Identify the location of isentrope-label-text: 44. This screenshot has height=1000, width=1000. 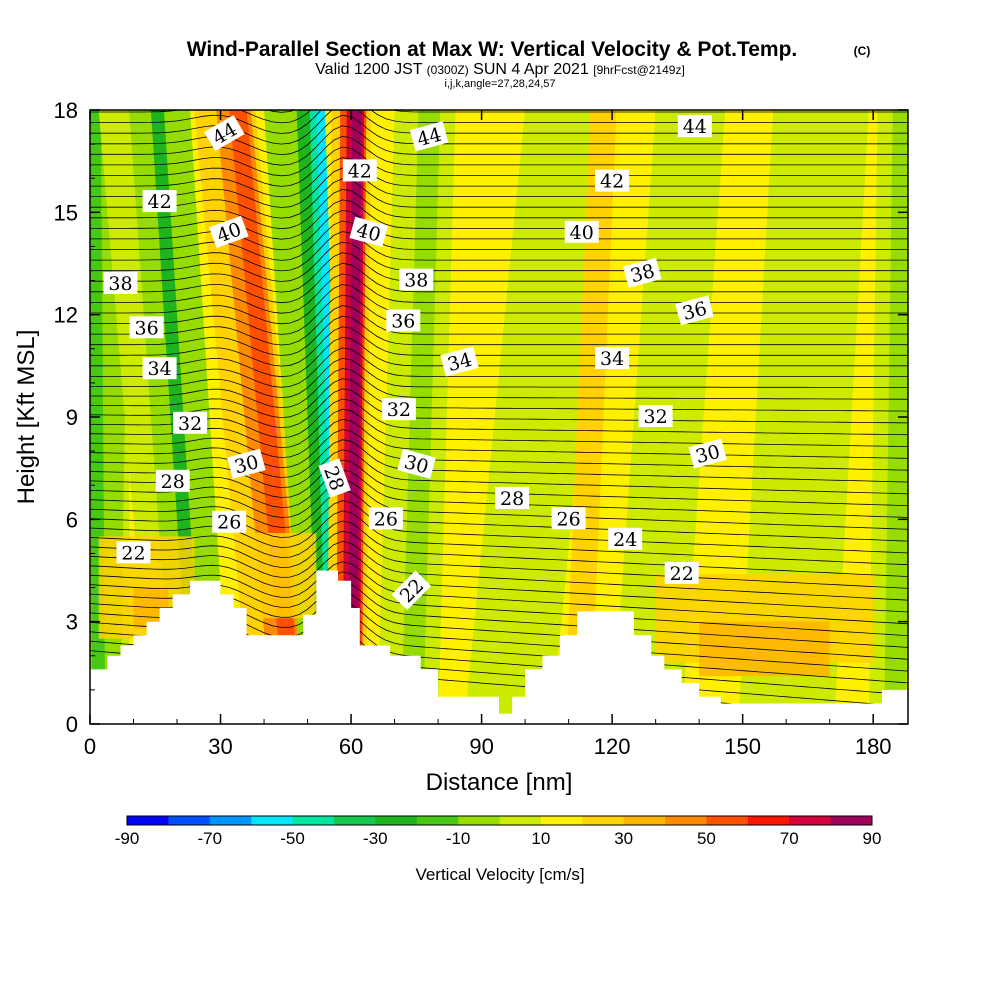
(695, 127).